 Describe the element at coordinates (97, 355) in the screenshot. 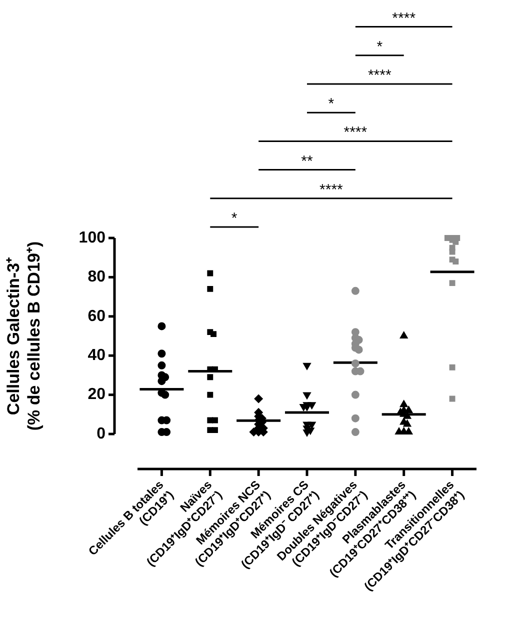

I see `y-tick-label: 40` at that location.